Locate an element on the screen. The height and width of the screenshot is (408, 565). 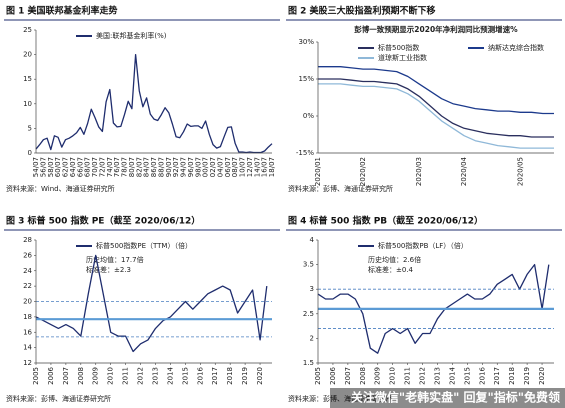
x-tick-label: 64/07 is located at coordinates (73, 167).